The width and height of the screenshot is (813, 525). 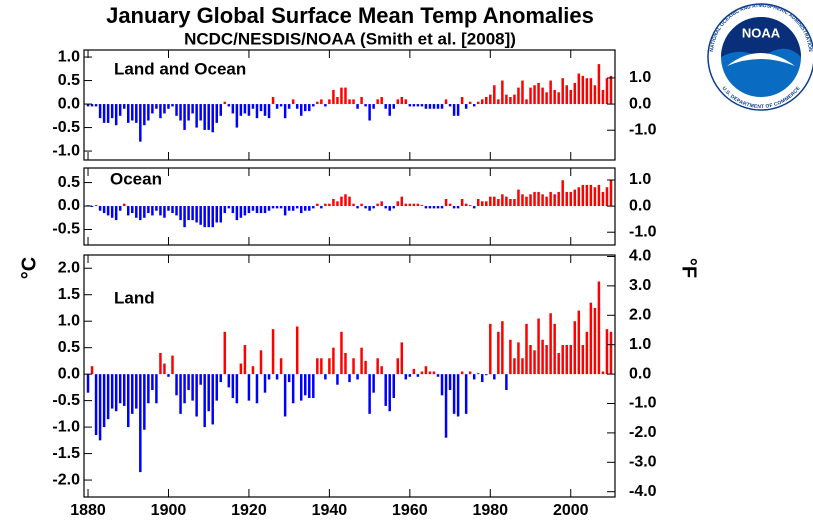 I want to click on y-tick-label: 0.0, so click(x=69, y=103).